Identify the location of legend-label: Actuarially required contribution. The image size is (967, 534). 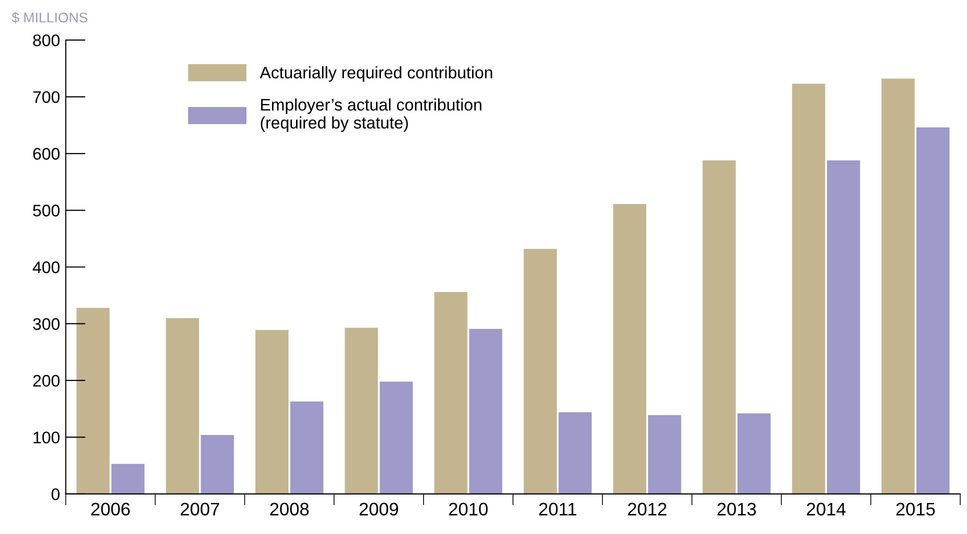
(376, 74).